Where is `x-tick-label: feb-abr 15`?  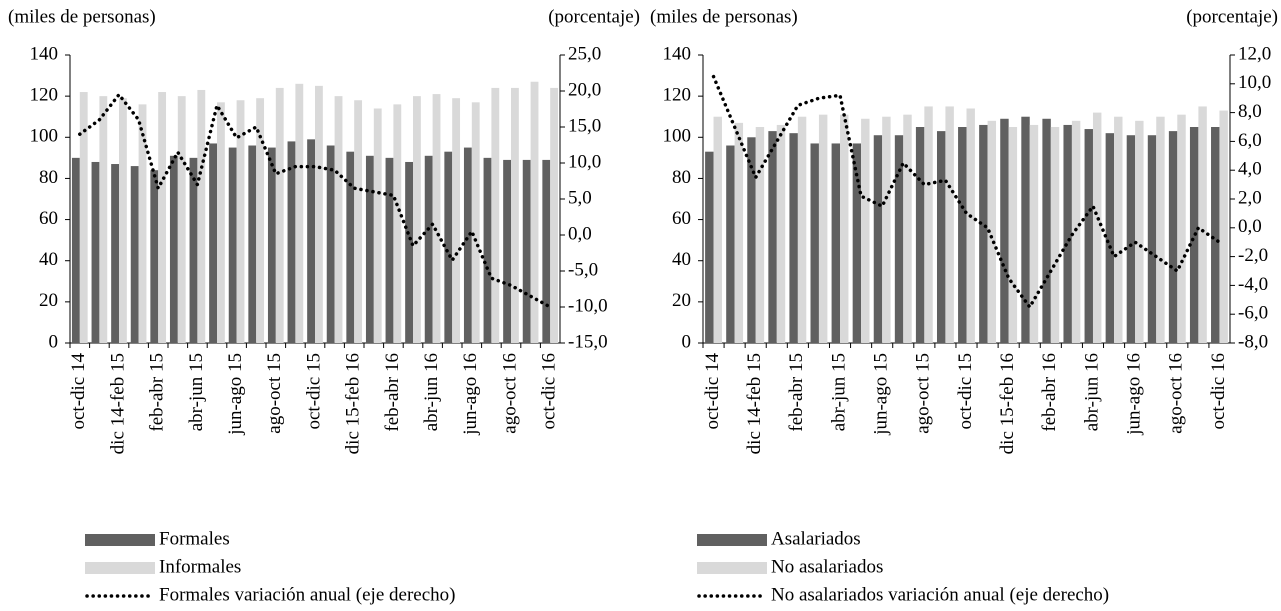 x-tick-label: feb-abr 15 is located at coordinates (796, 392).